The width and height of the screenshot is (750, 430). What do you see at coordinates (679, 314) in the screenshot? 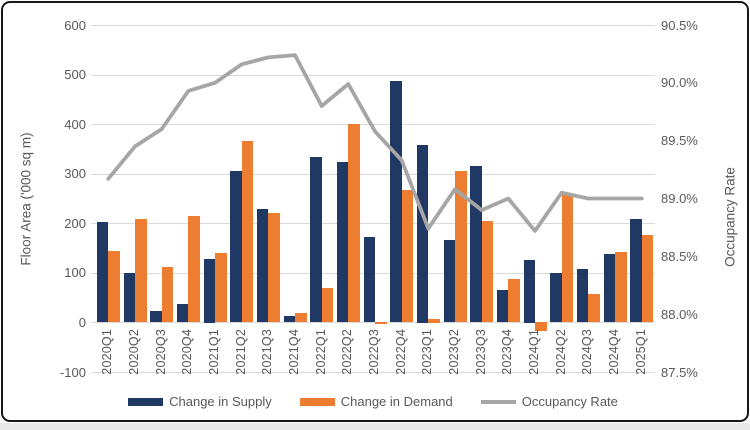
I see `right-axis-tick-label: 88.0%` at bounding box center [679, 314].